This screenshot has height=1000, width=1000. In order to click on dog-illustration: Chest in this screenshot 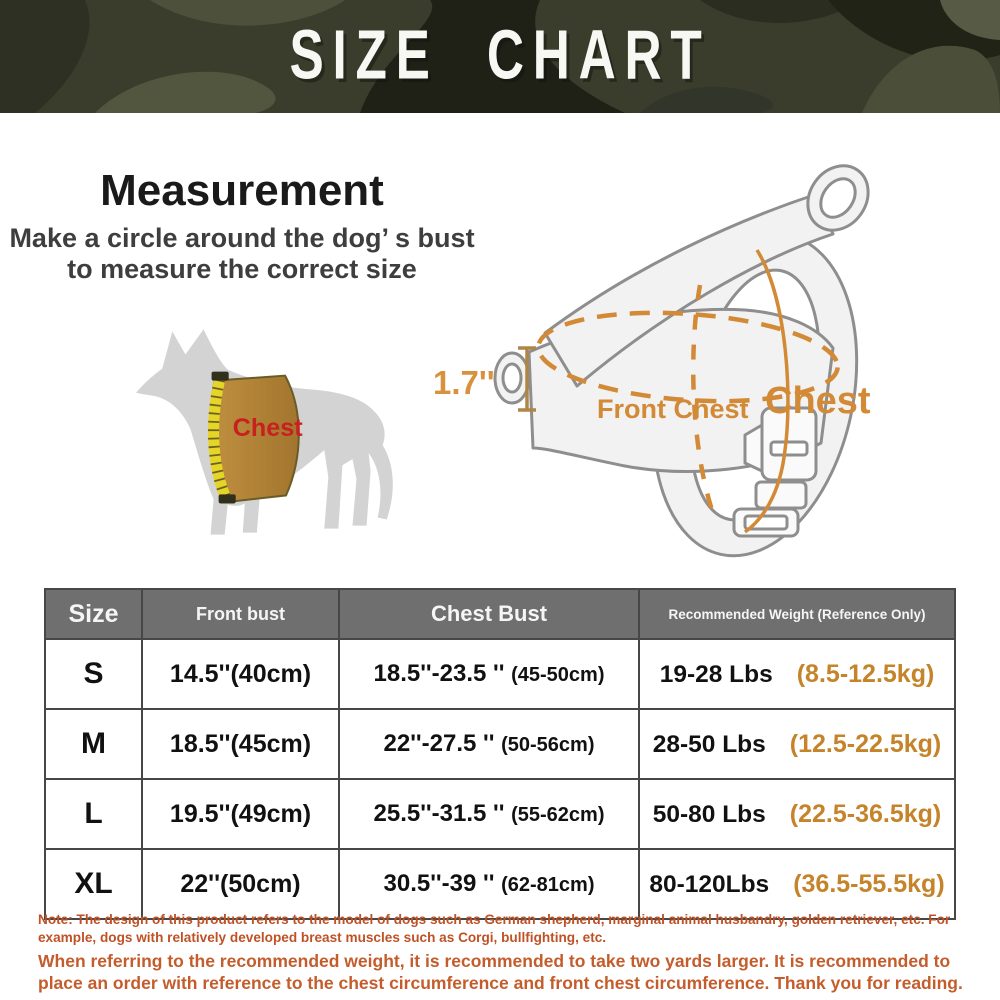, I will do `click(264, 432)`.